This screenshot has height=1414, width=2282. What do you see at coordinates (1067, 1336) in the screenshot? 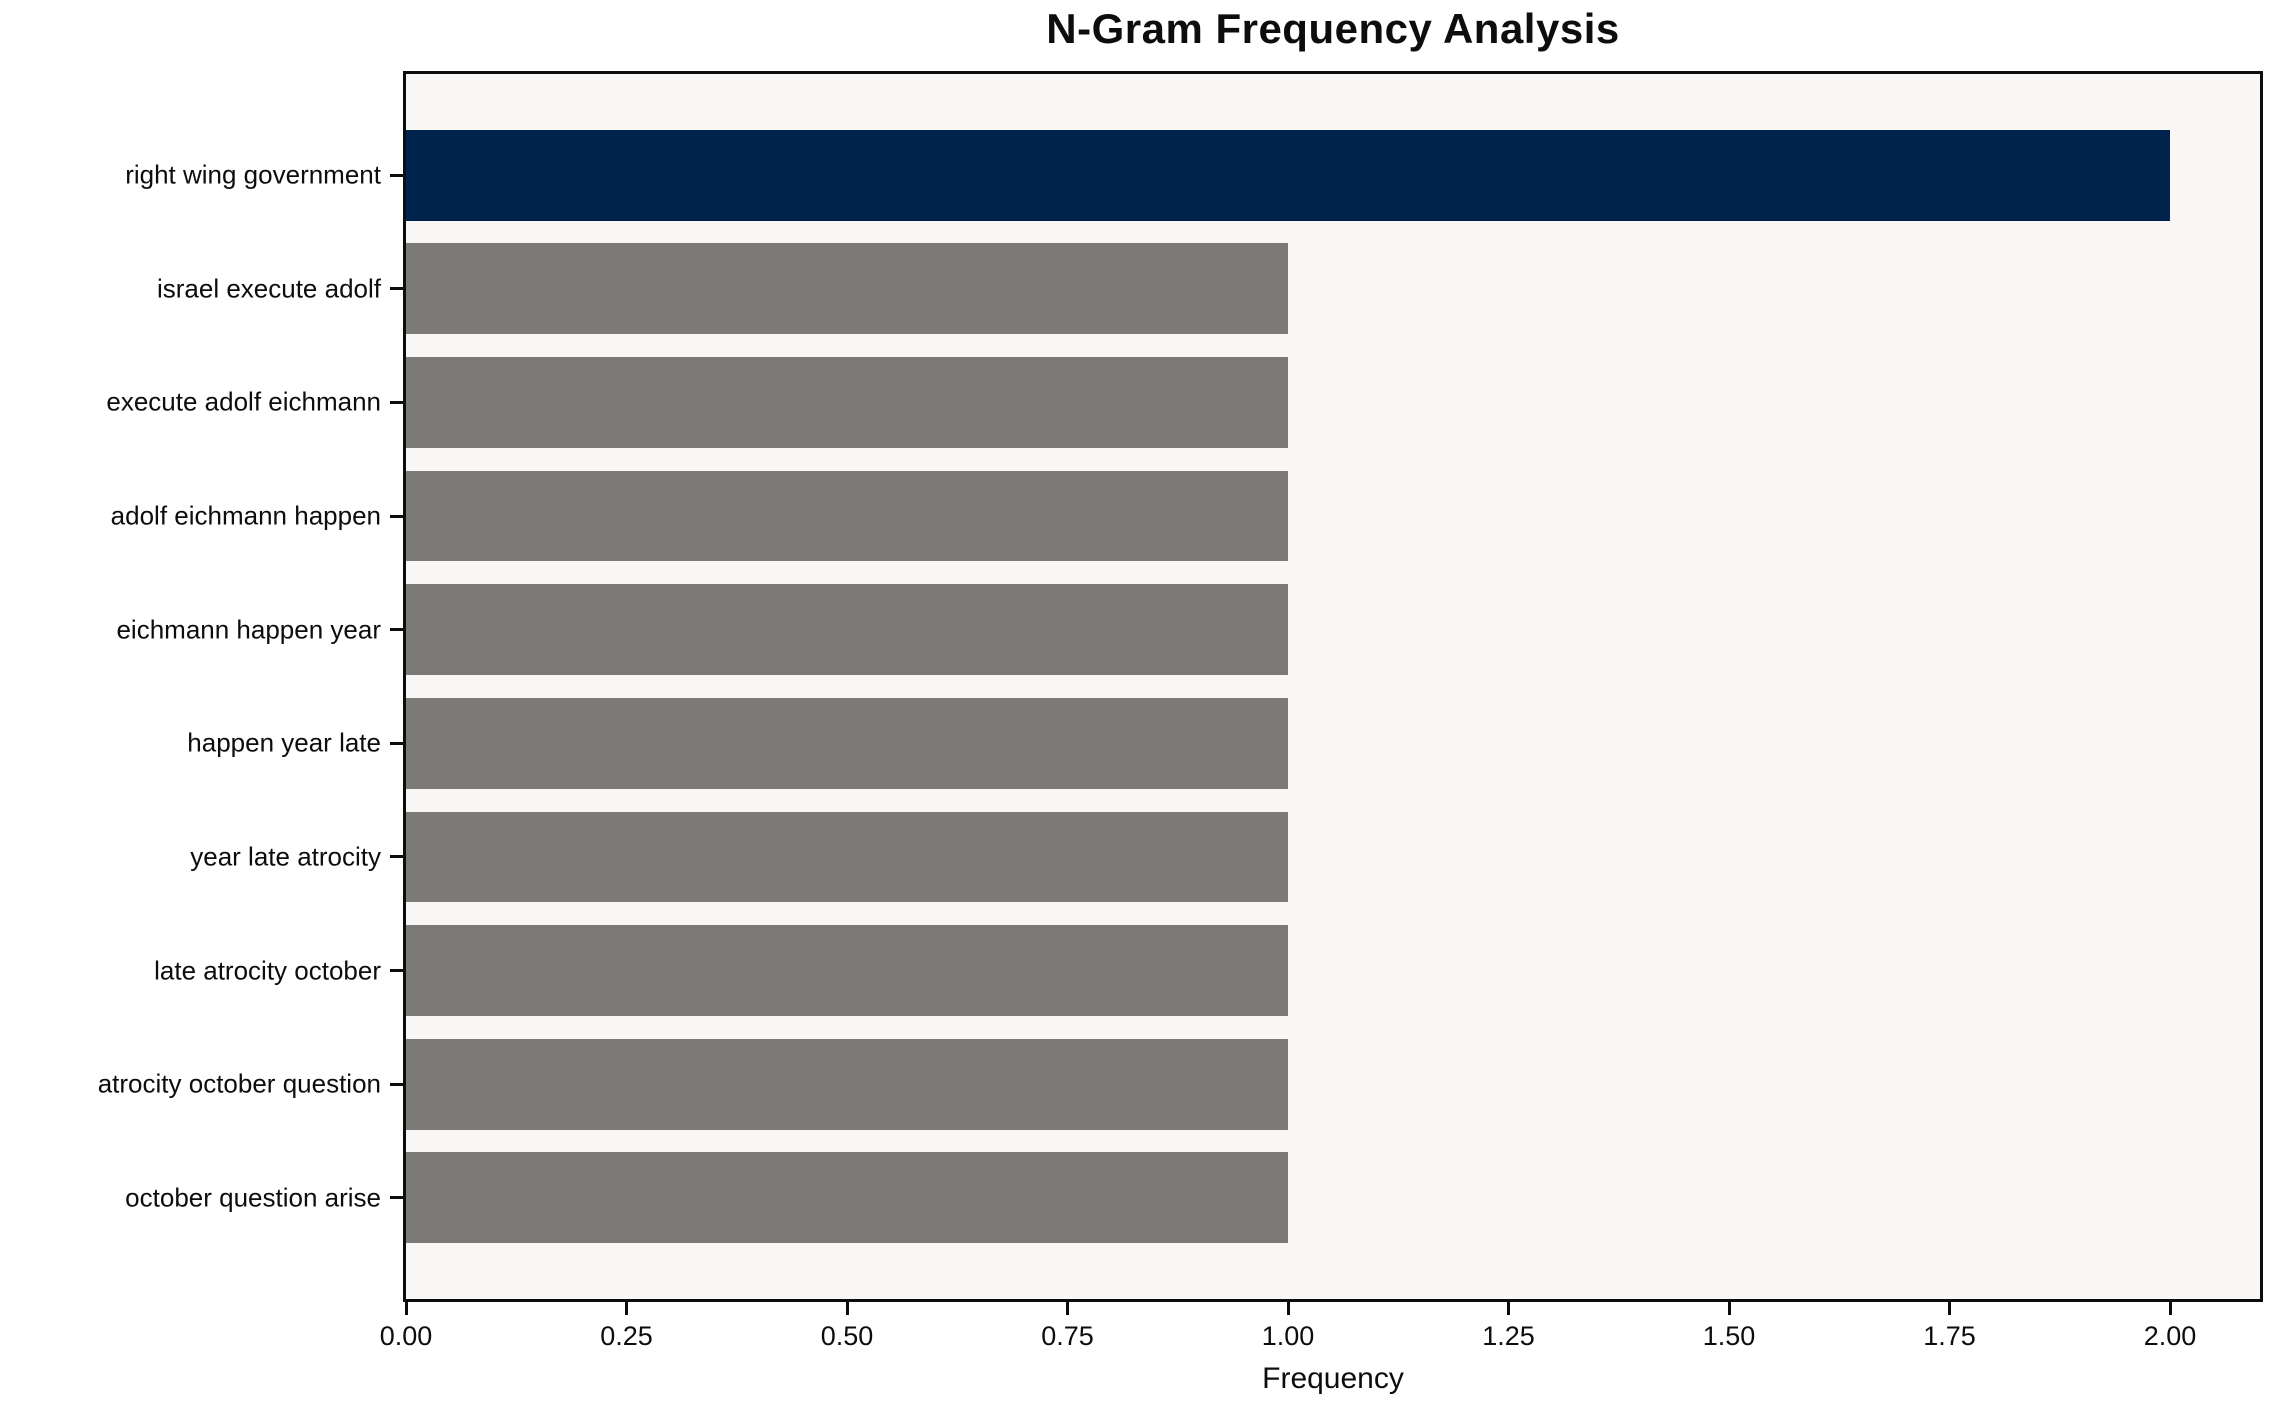
I see `x-tick-label: 0.75` at bounding box center [1067, 1336].